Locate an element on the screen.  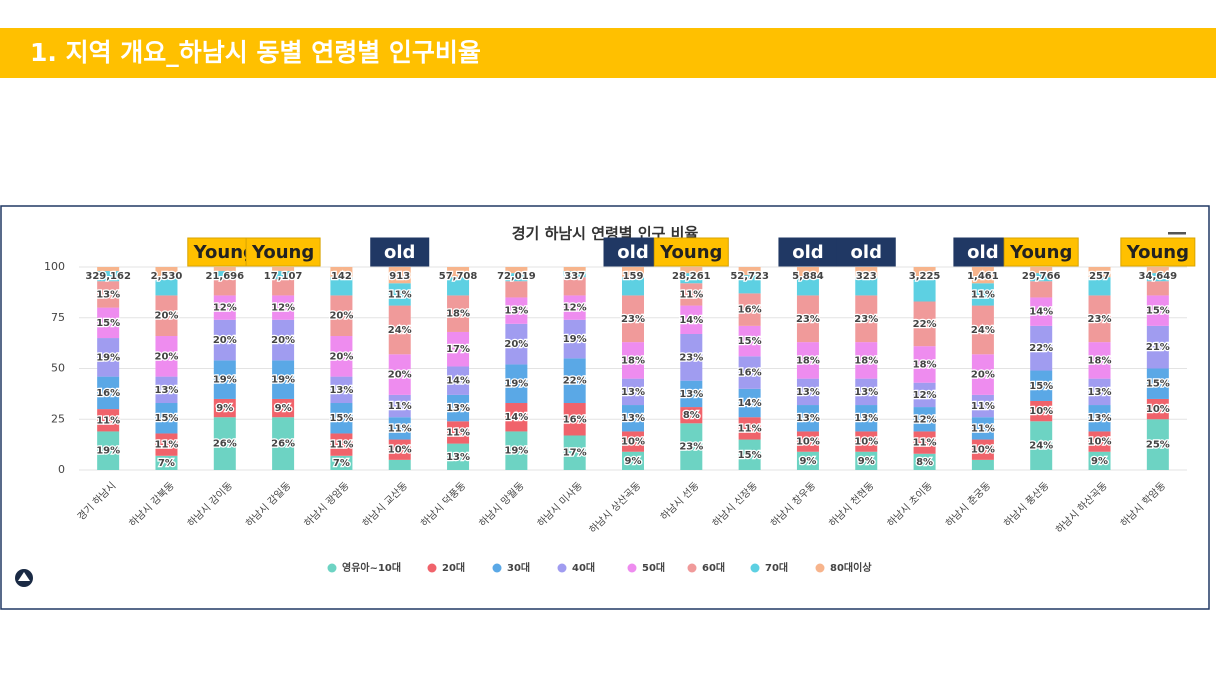
total-label: 72,019 is located at coordinates (516, 276).